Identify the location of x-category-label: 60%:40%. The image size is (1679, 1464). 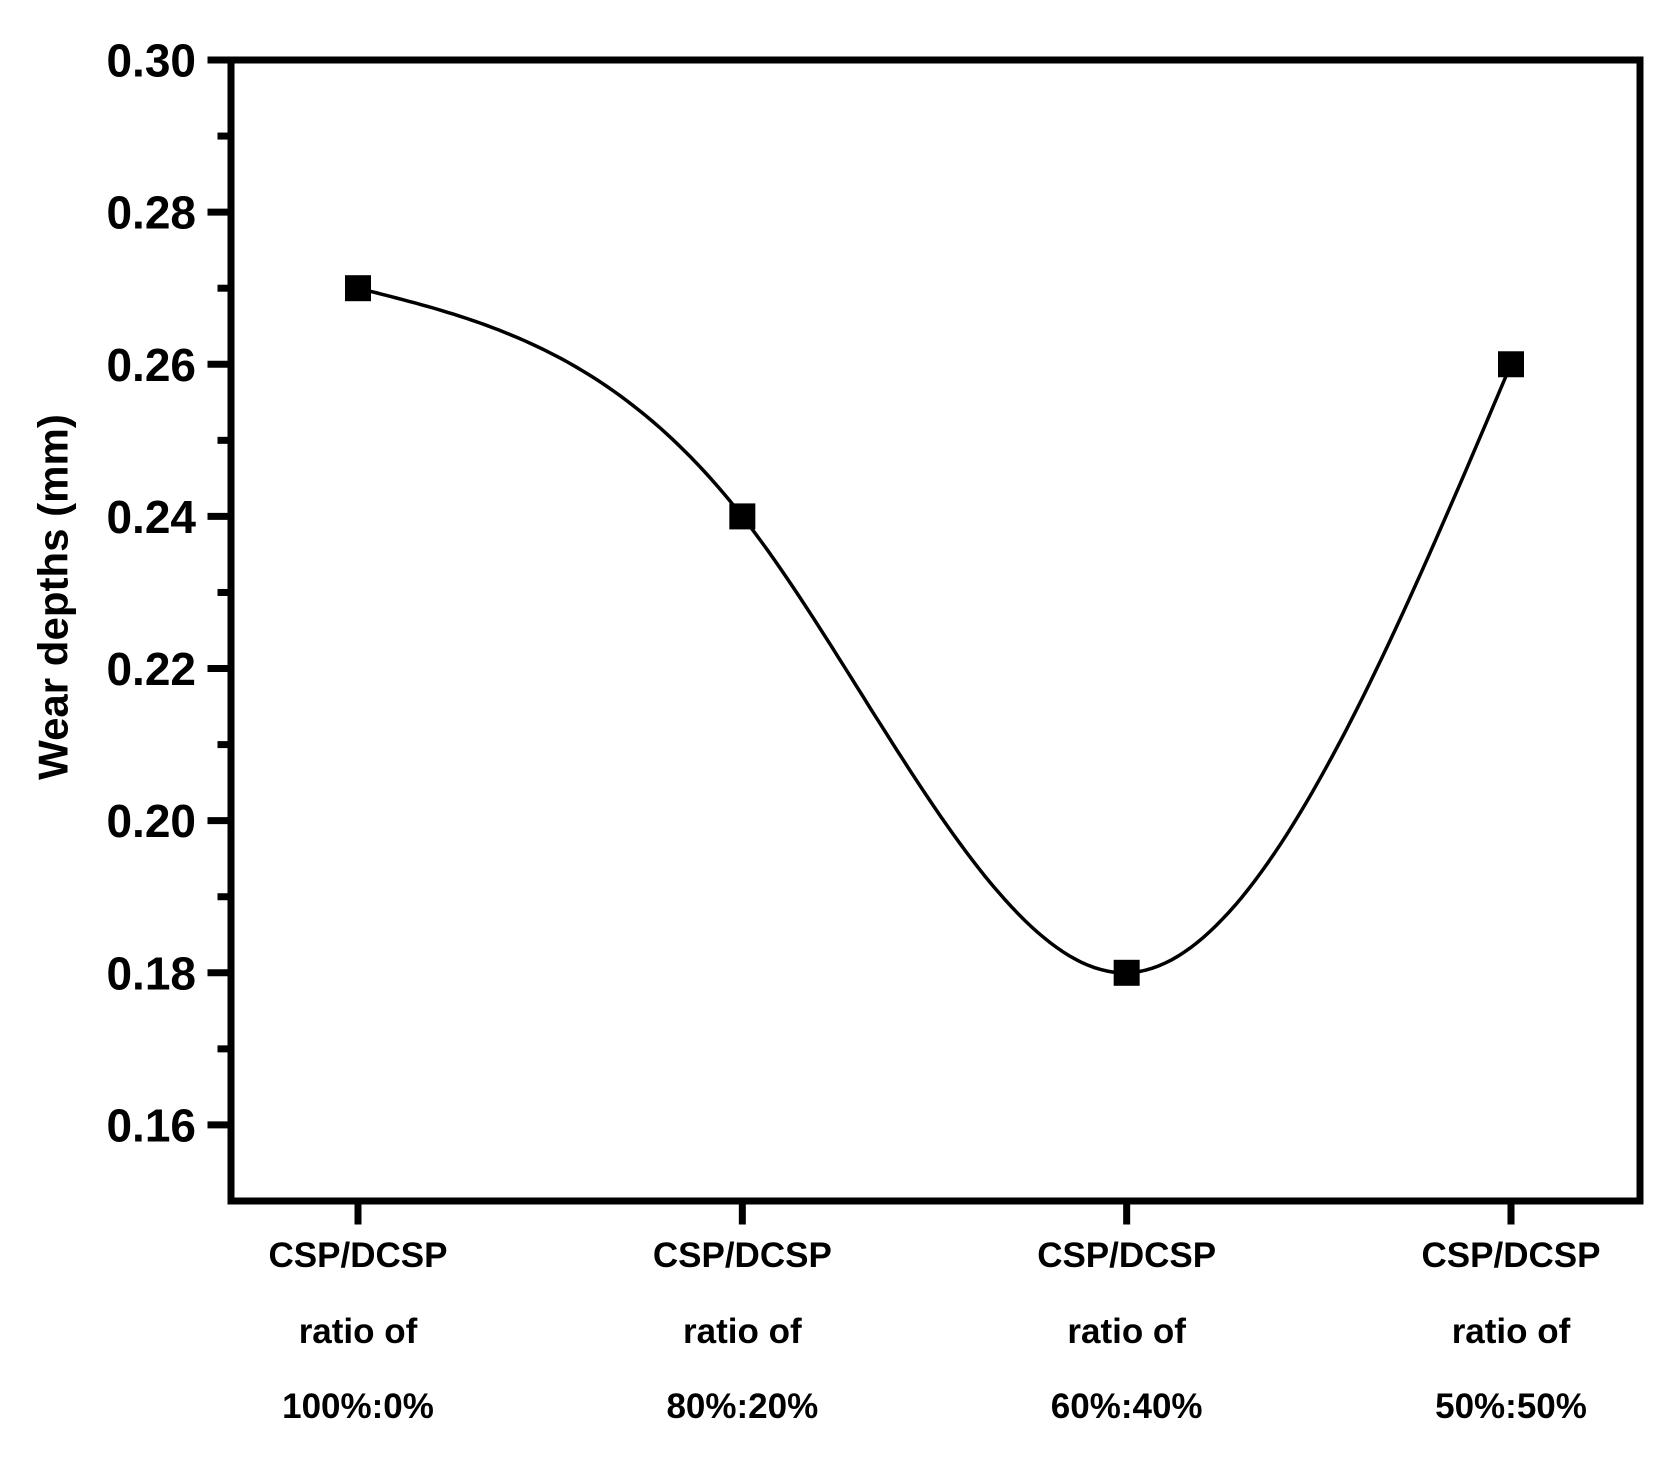
(1127, 1406).